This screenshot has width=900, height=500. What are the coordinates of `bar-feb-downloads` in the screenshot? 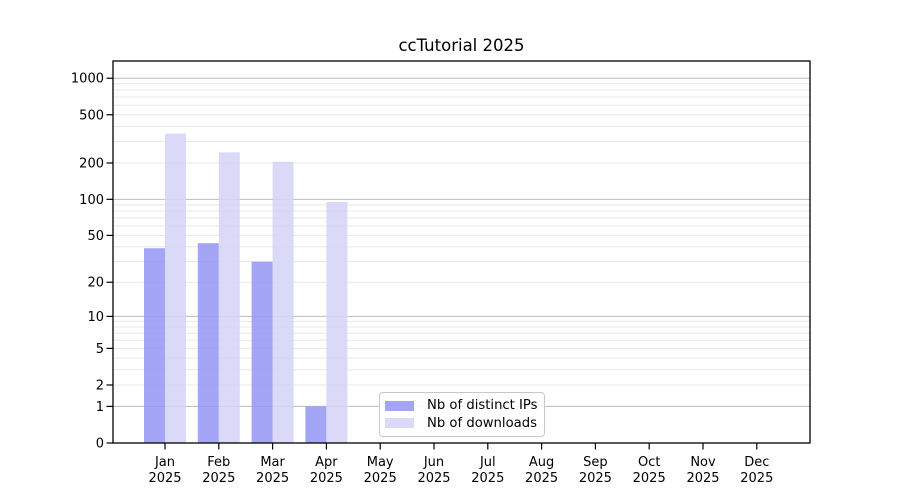 It's located at (229, 298).